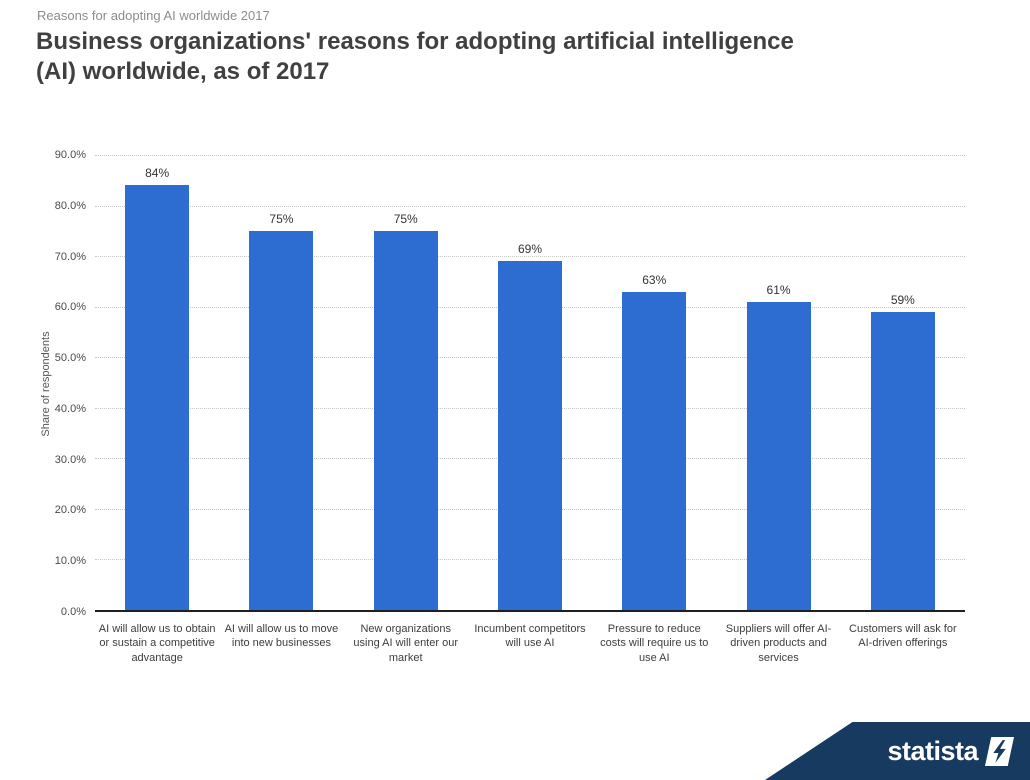  I want to click on bar-value-label: 84%, so click(157, 173).